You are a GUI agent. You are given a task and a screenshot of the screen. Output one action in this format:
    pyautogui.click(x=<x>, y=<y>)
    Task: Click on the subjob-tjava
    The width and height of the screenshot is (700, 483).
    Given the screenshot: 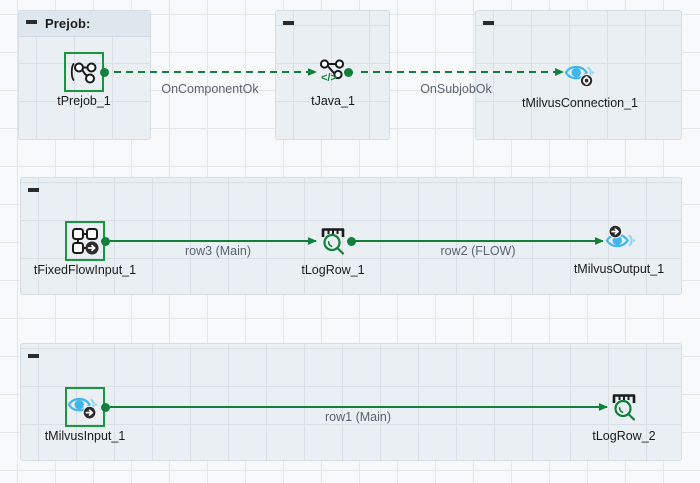 What is the action you would take?
    pyautogui.click(x=332, y=75)
    